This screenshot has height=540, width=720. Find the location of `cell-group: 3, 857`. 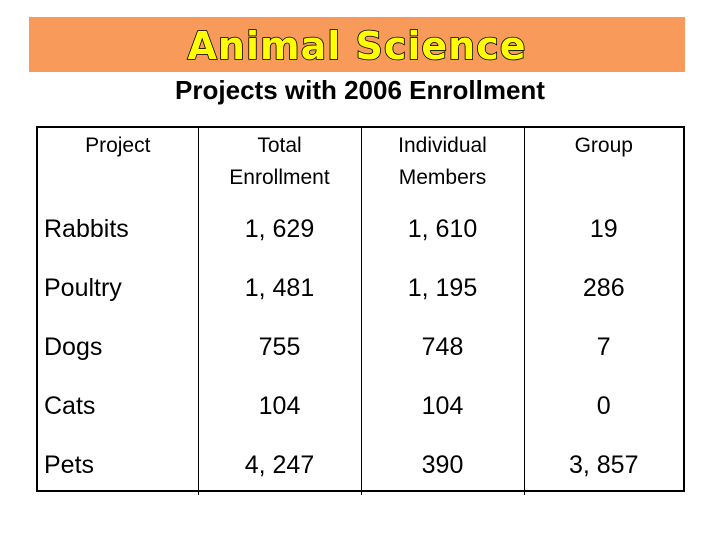

cell-group: 3, 857 is located at coordinates (603, 465).